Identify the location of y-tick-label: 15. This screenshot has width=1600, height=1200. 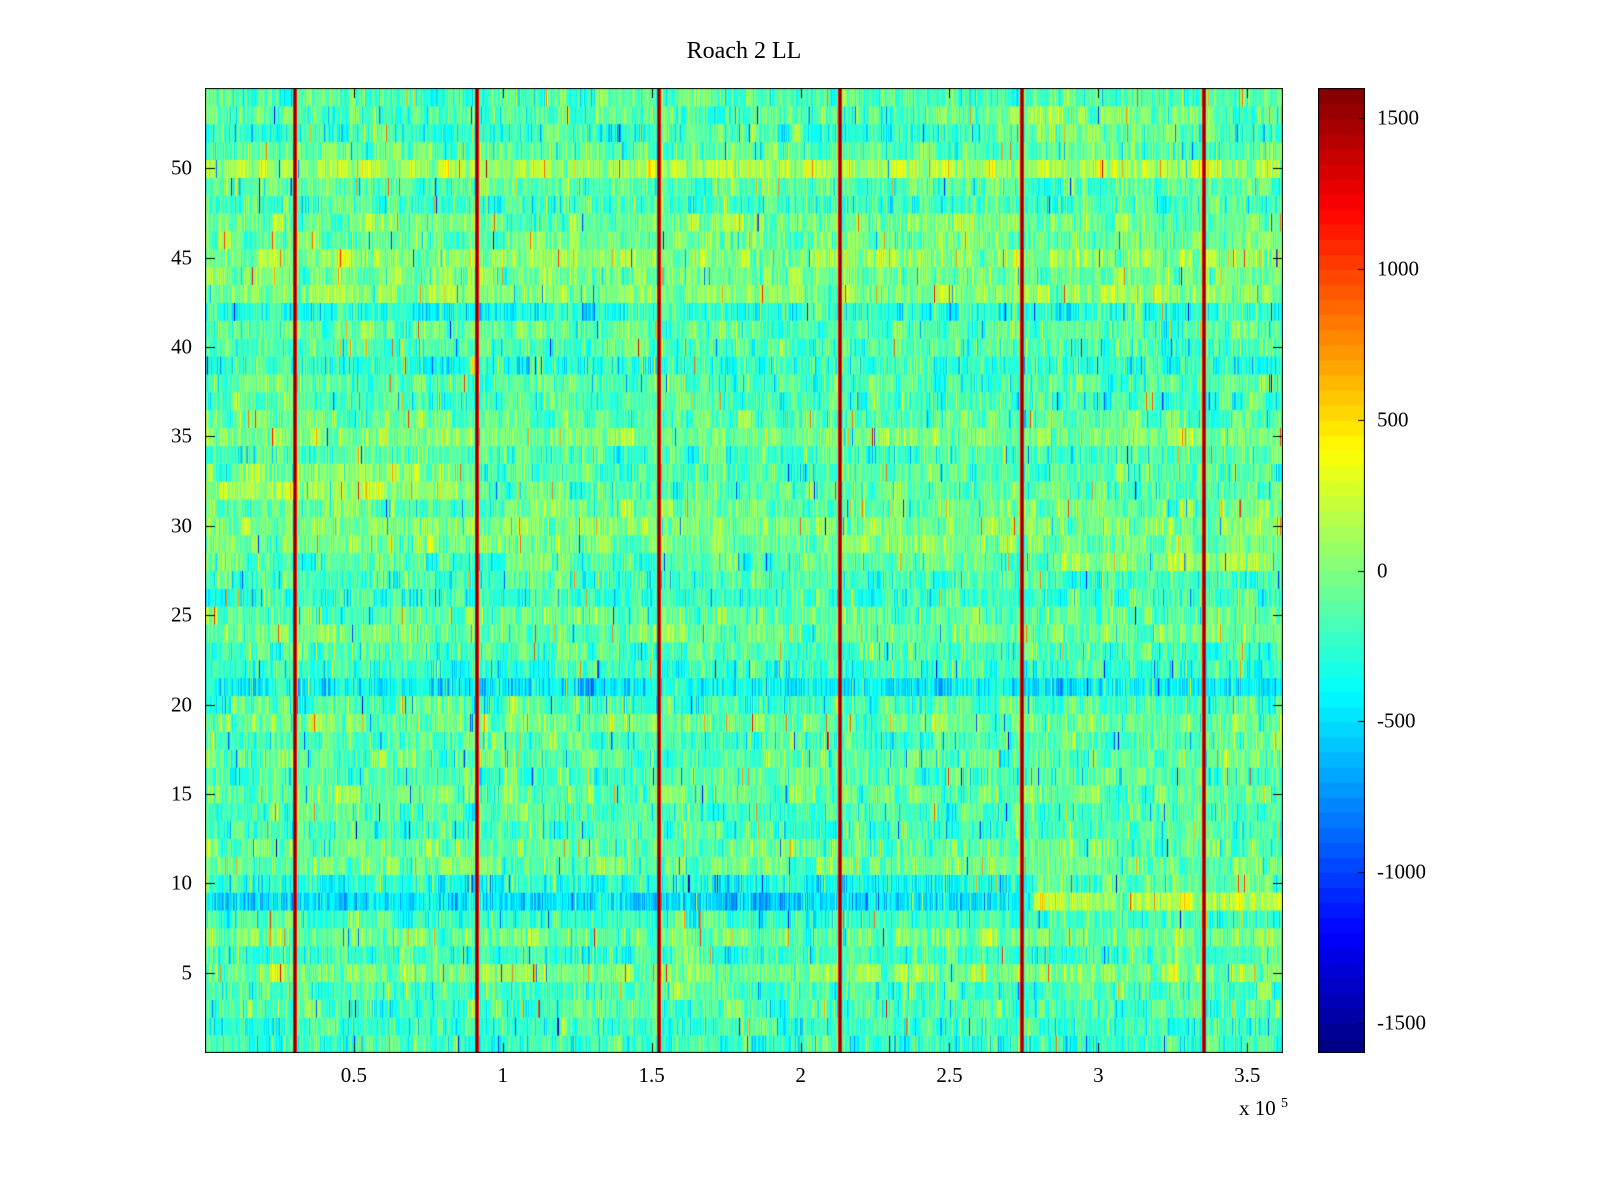
(181, 793).